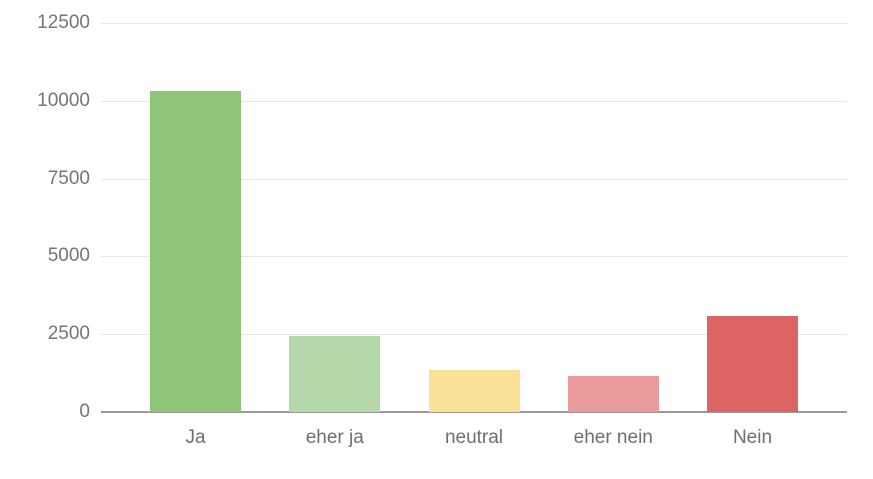 The height and width of the screenshot is (479, 873). What do you see at coordinates (63, 22) in the screenshot?
I see `y-tick-label: 12500` at bounding box center [63, 22].